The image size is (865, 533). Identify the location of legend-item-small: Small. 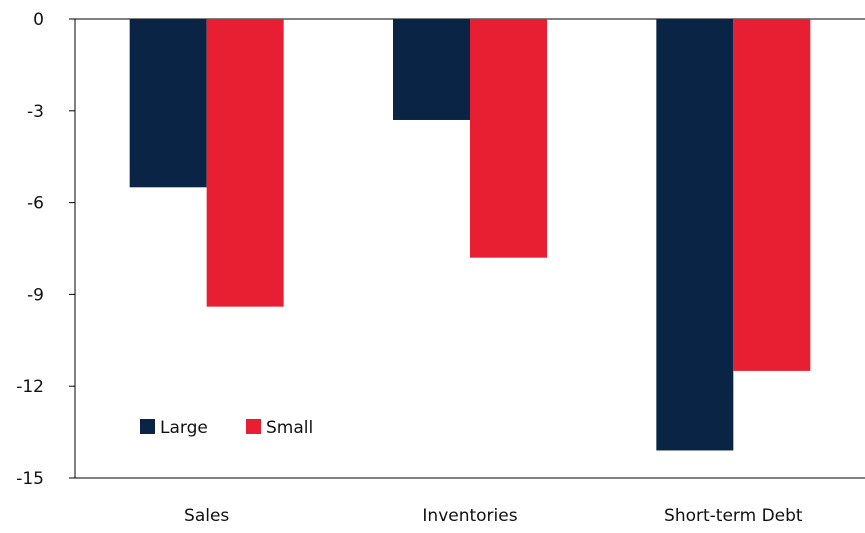
(279, 428).